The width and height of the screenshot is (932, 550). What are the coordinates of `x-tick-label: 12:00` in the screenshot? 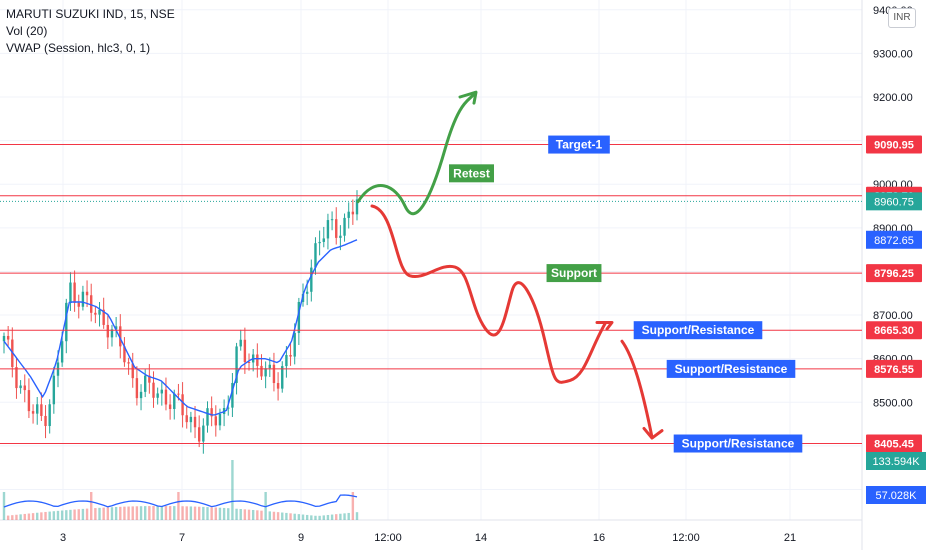 It's located at (388, 538).